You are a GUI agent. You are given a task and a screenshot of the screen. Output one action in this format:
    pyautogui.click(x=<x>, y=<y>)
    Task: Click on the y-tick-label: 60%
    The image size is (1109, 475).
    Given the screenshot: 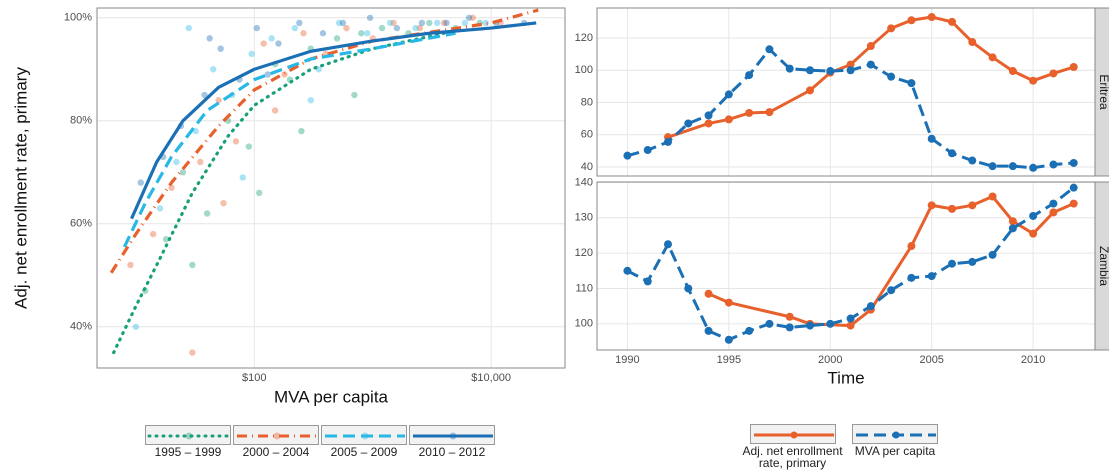 What is the action you would take?
    pyautogui.click(x=81, y=224)
    